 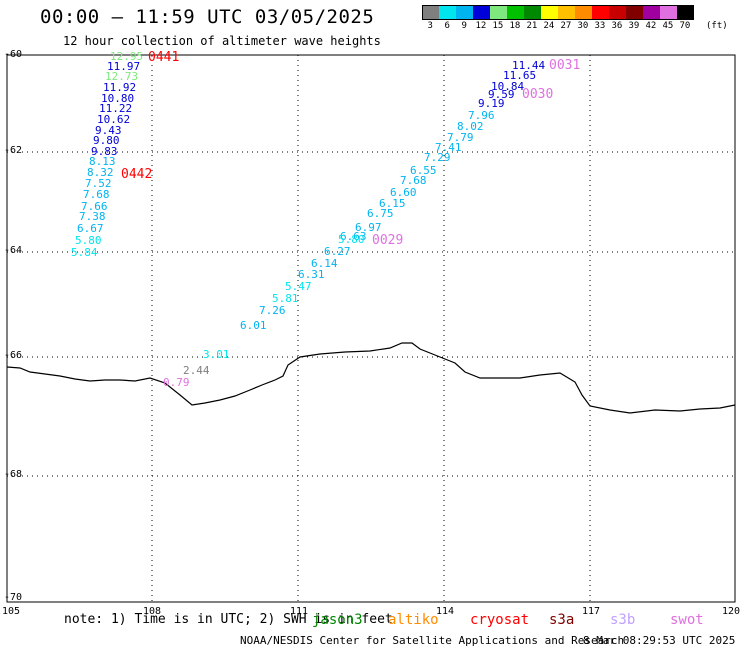 I want to click on wave-height-value: 6.55, so click(x=423, y=170).